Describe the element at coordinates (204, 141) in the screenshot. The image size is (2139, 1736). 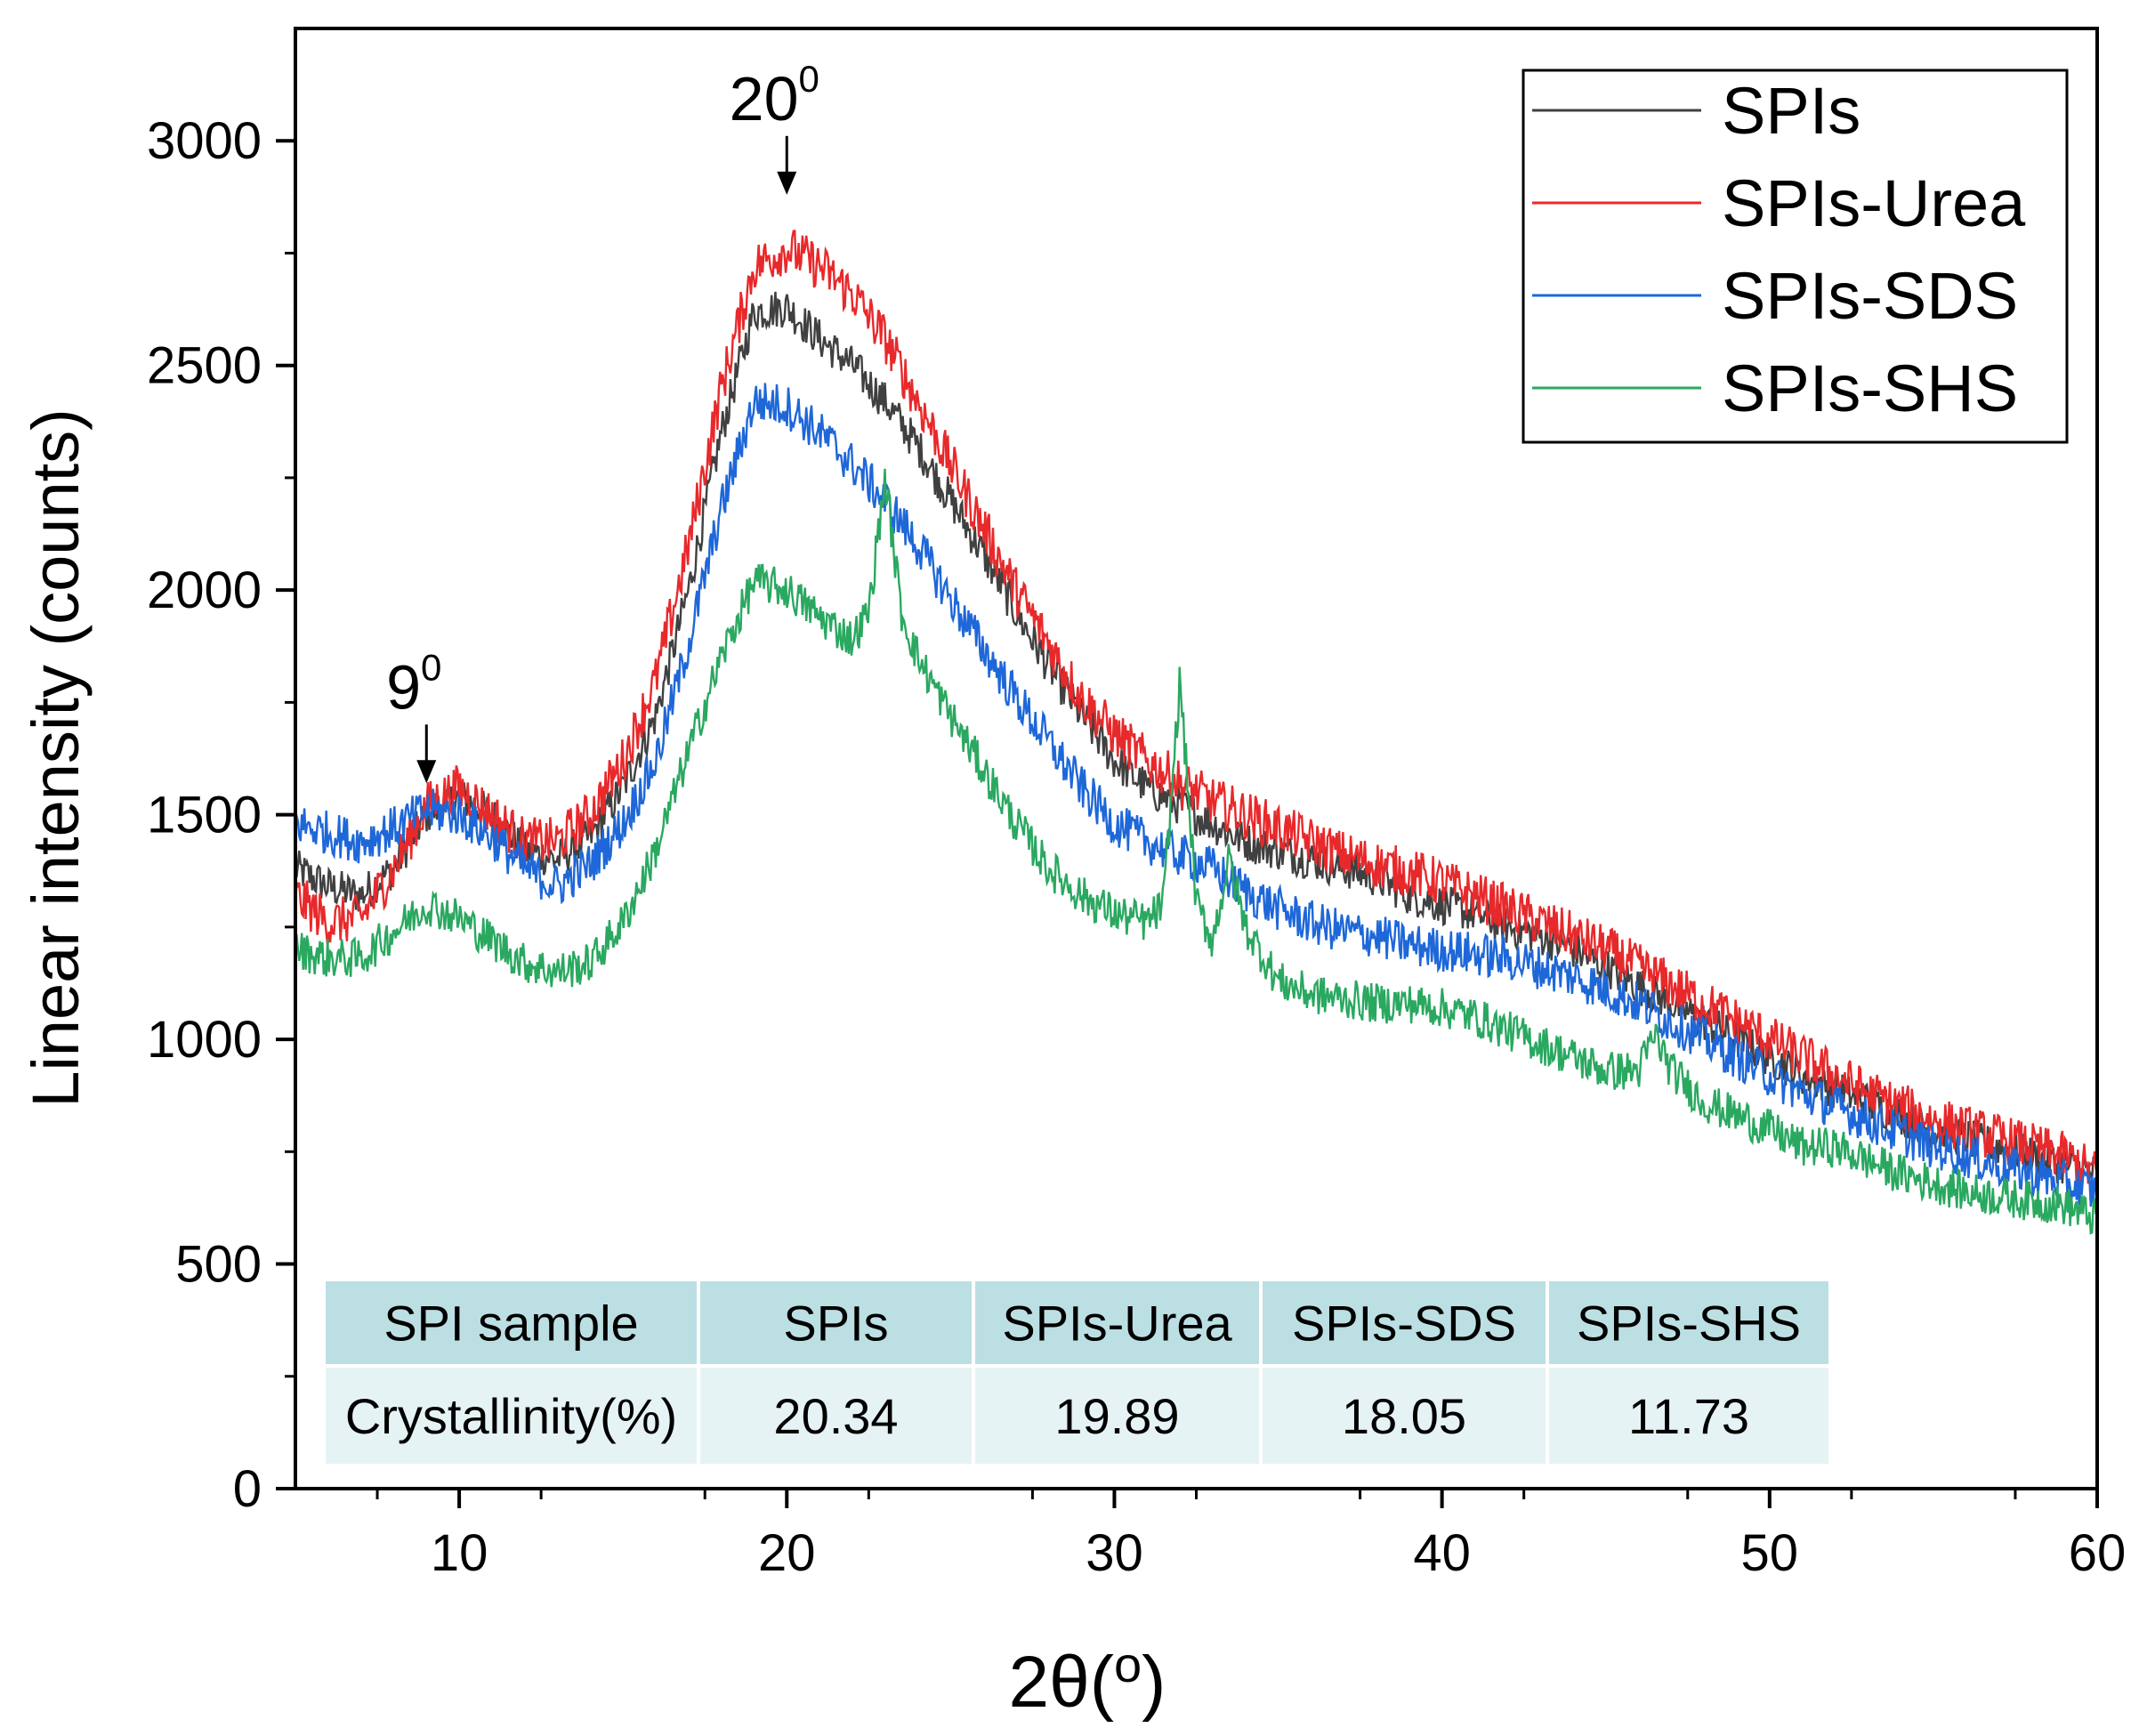
I see `y-tick-label: 3000` at that location.